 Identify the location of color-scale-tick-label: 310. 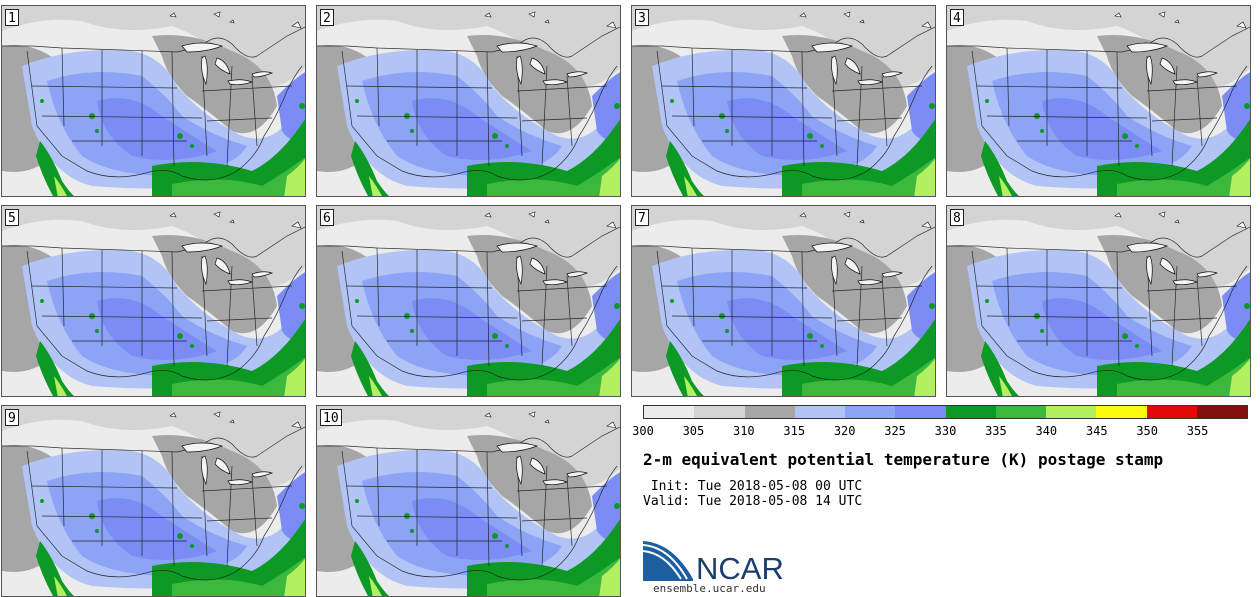
(743, 431).